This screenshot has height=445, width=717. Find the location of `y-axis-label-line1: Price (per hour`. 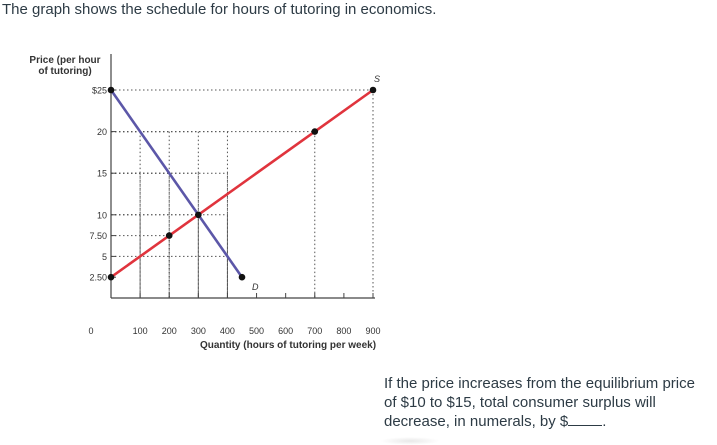

y-axis-label-line1: Price (per hour is located at coordinates (64, 60).